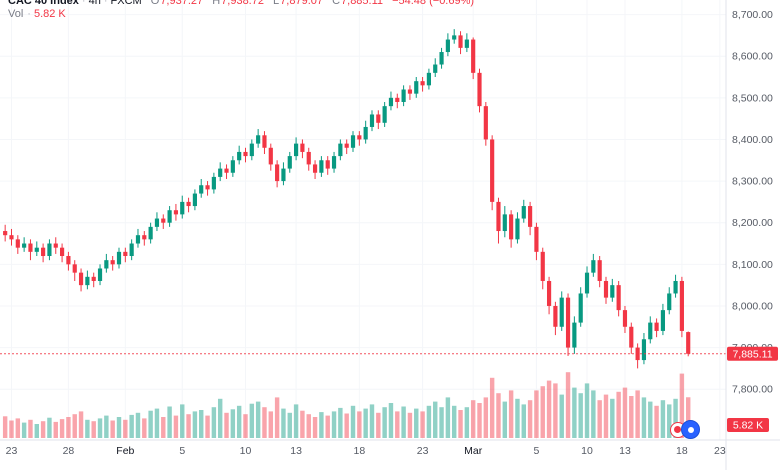  Describe the element at coordinates (752, 306) in the screenshot. I see `svg-text: 8,000.00` at that location.